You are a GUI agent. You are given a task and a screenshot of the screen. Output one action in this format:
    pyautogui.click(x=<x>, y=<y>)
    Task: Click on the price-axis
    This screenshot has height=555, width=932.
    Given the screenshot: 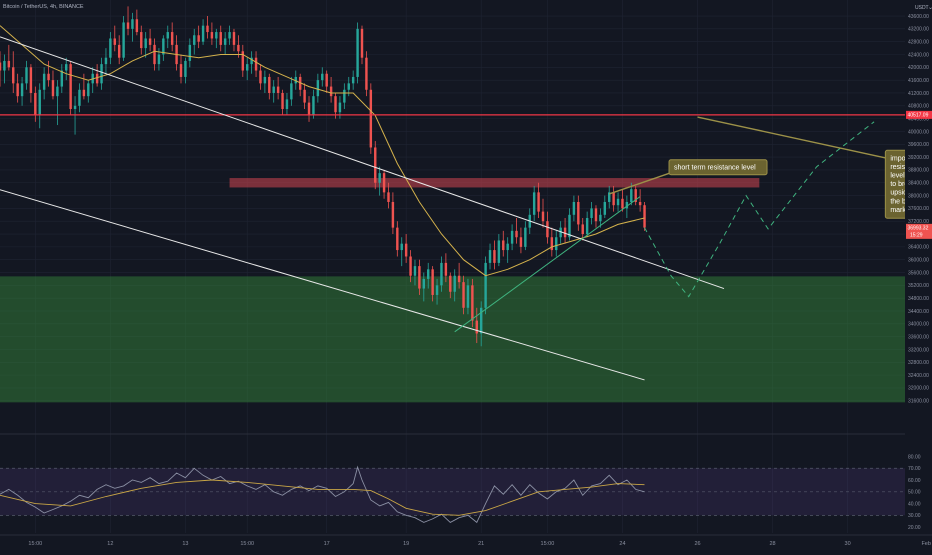 What is the action you would take?
    pyautogui.click(x=918, y=275)
    